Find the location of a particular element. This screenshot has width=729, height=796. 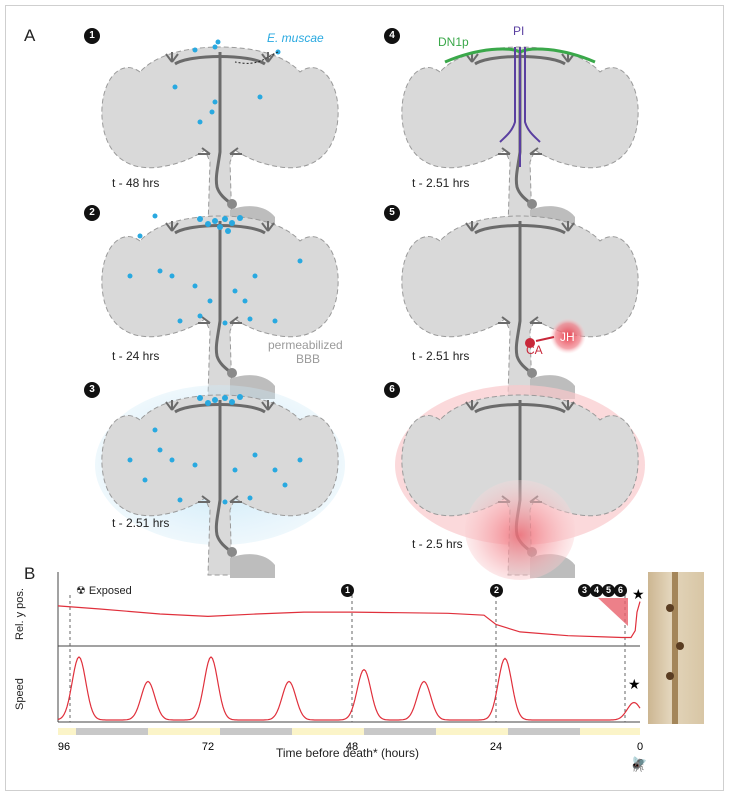

fly-photo is located at coordinates (676, 648).